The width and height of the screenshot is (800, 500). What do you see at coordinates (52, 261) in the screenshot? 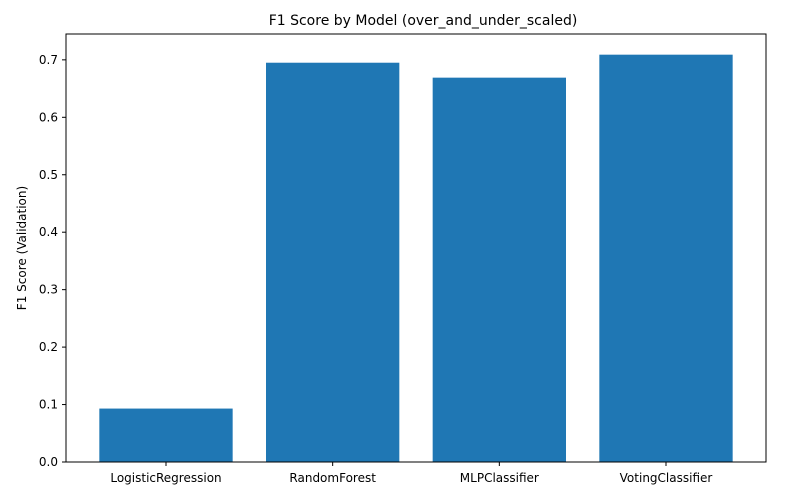
I see `y-ticks-group: 0.0 0.1 0.2 0.3 0.4 0.5 0.6 0.7` at bounding box center [52, 261].